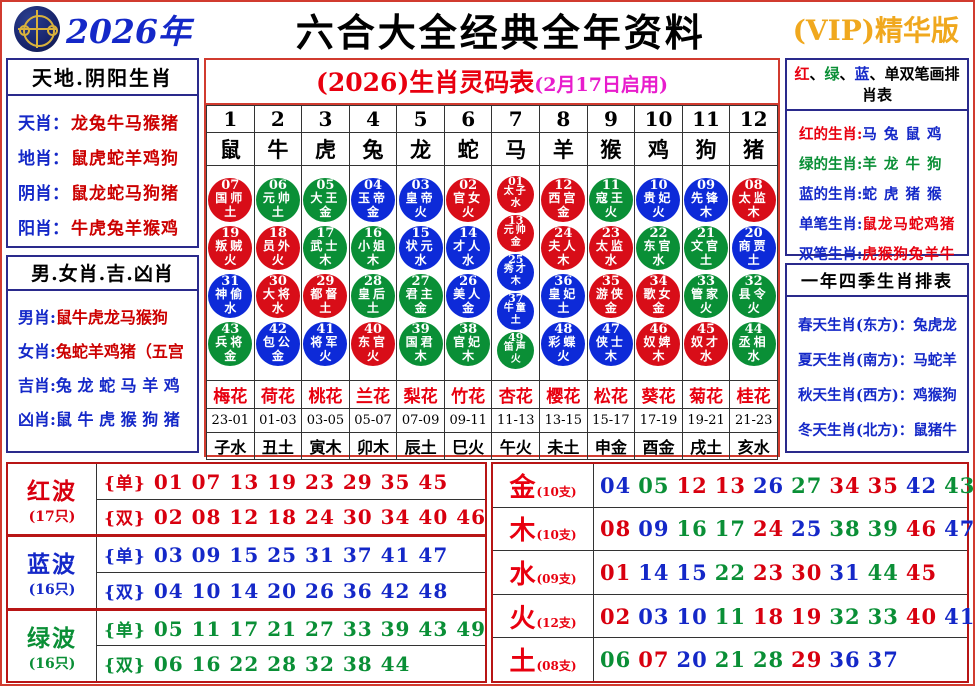 Image resolution: width=975 pixels, height=686 pixels. I want to click on list-item: 吉肖: 兔 龙 蛇 马 羊 鸡, so click(105, 384).